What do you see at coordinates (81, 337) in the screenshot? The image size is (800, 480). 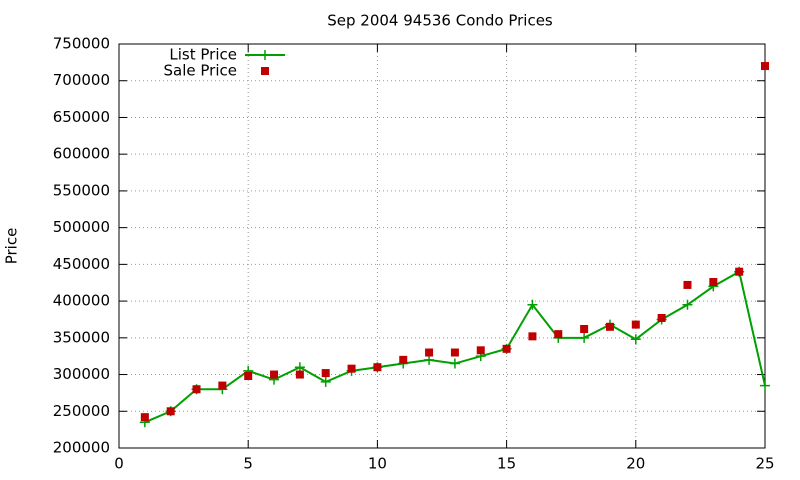 I see `y-tick-label: 350000` at bounding box center [81, 337].